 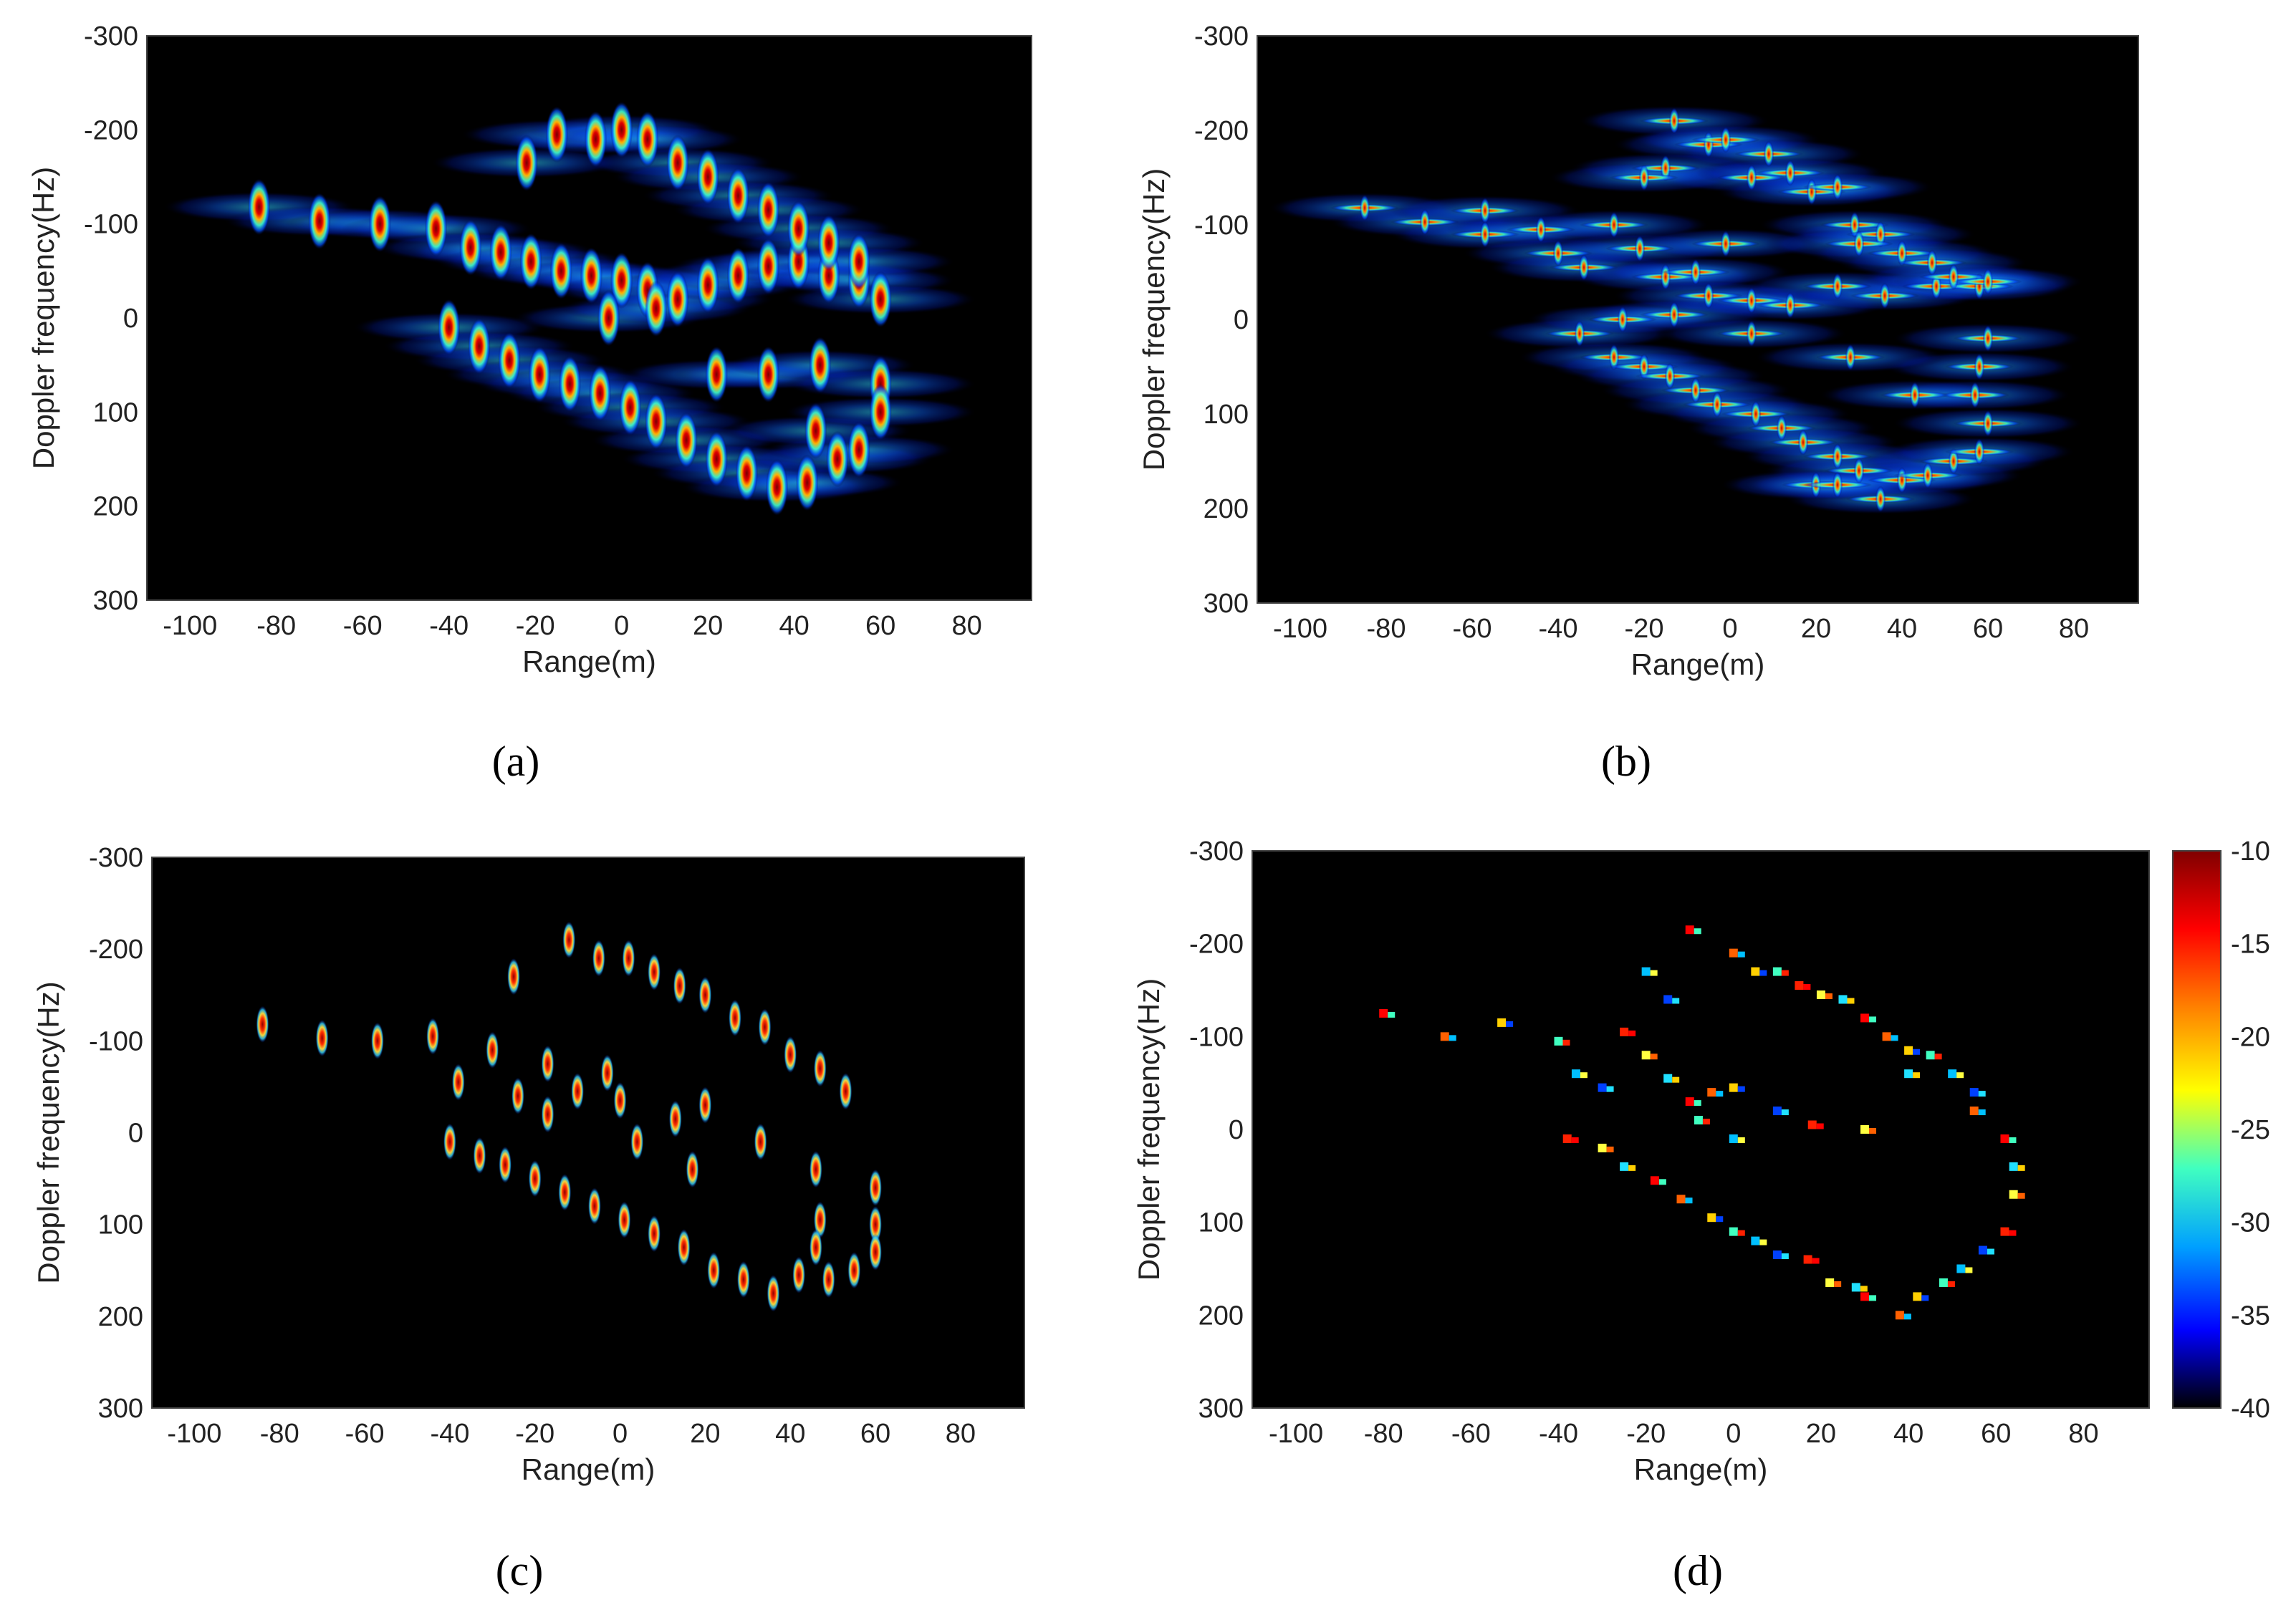 I want to click on x-axis-label: Range(m), so click(x=589, y=662).